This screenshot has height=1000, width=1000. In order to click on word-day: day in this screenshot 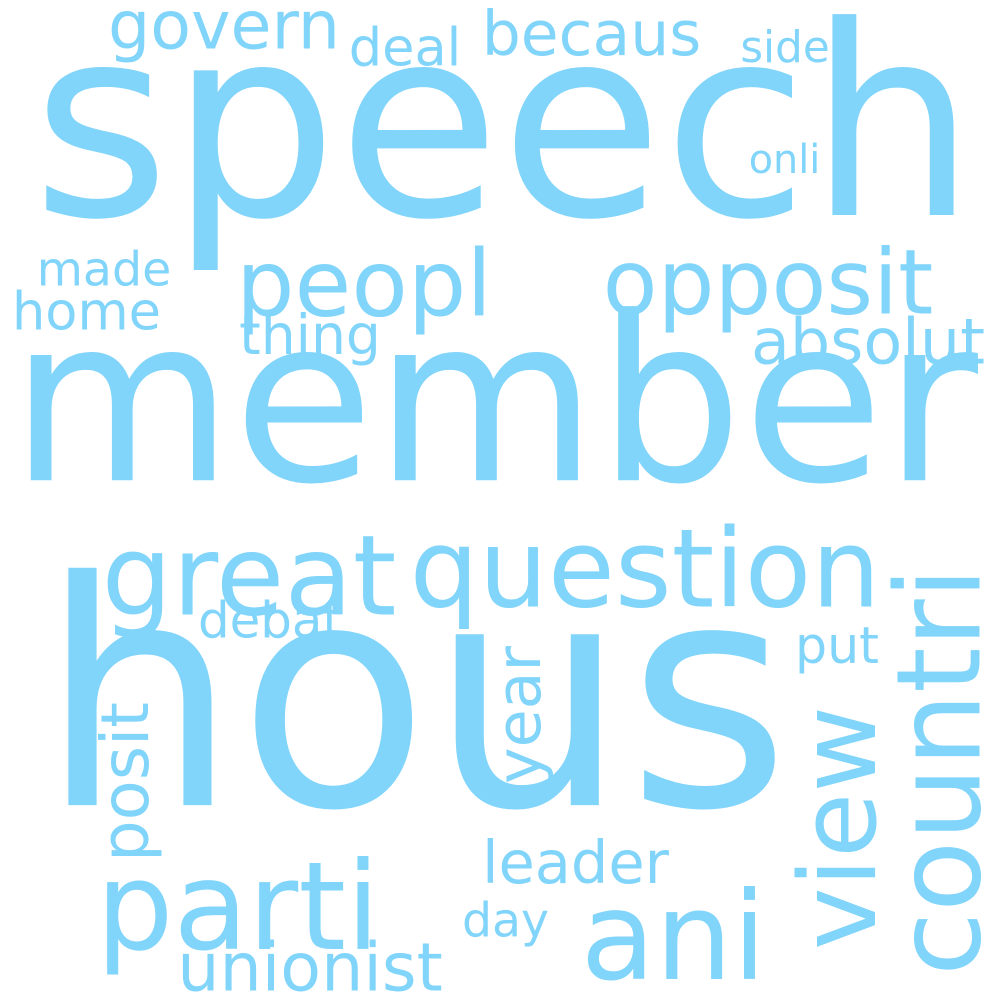, I will do `click(505, 920)`.